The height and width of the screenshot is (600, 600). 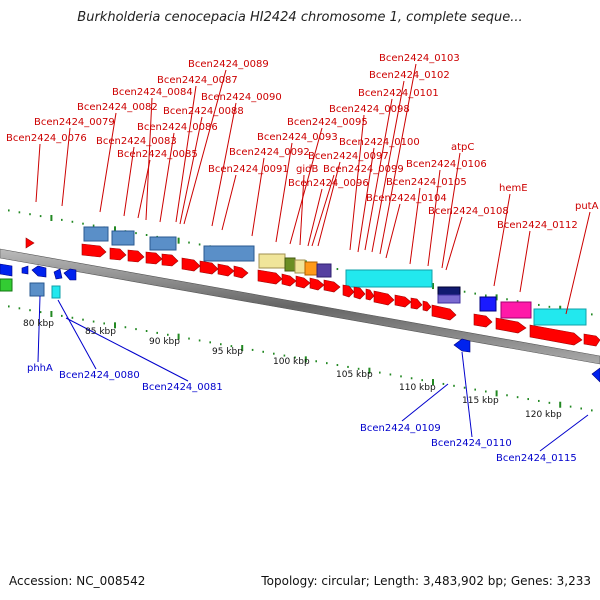 What do you see at coordinates (348, 156) in the screenshot?
I see `gene-label: Bcen2424_0097` at bounding box center [348, 156].